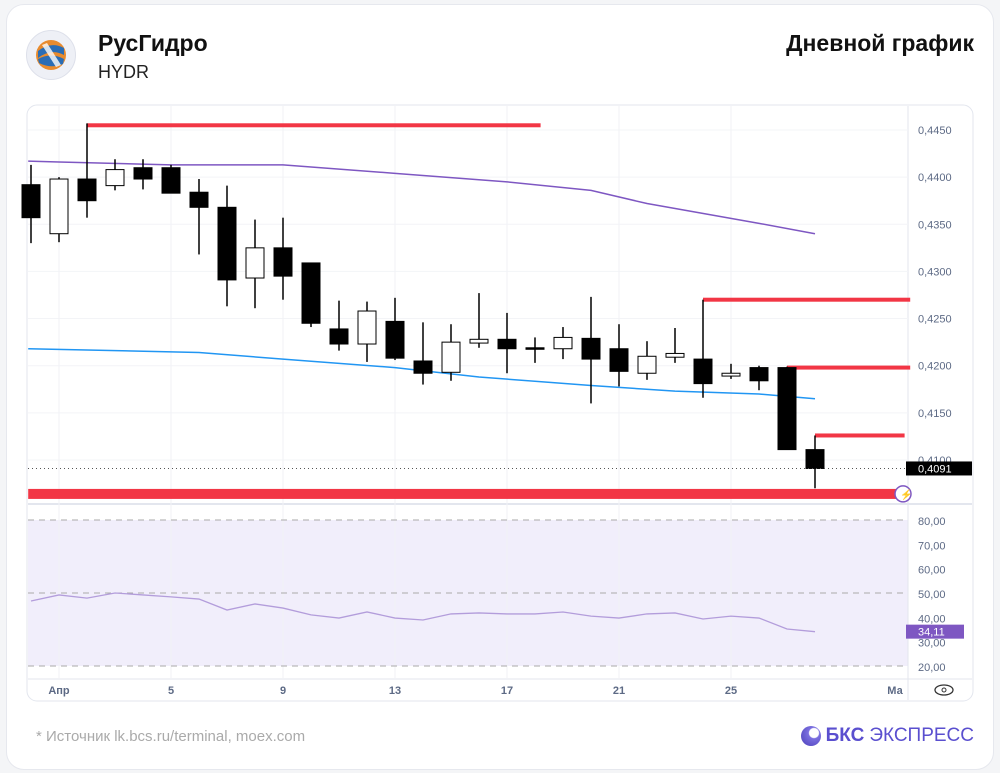 The width and height of the screenshot is (1000, 773). I want to click on rsi-tick-label: 70,00, so click(932, 546).